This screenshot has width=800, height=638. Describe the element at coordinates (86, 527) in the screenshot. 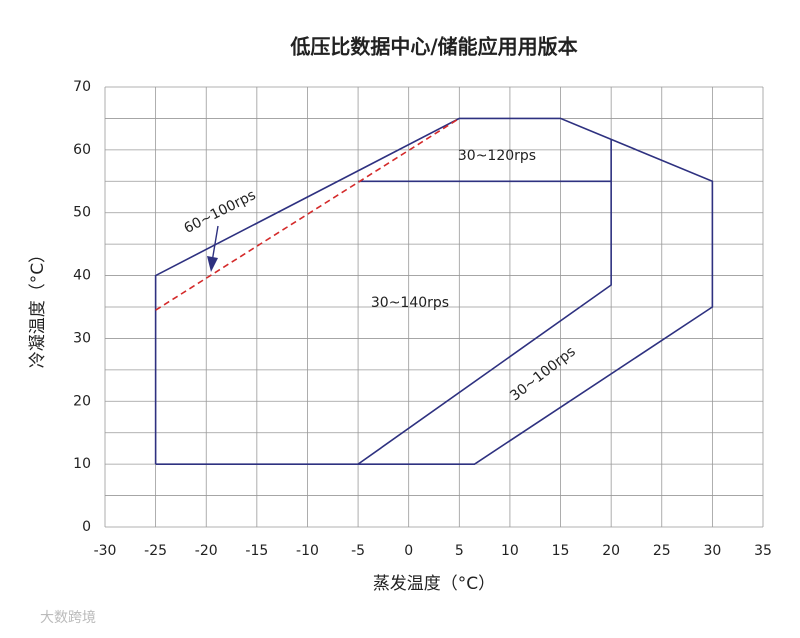

I see `y-tick-label: 0` at that location.